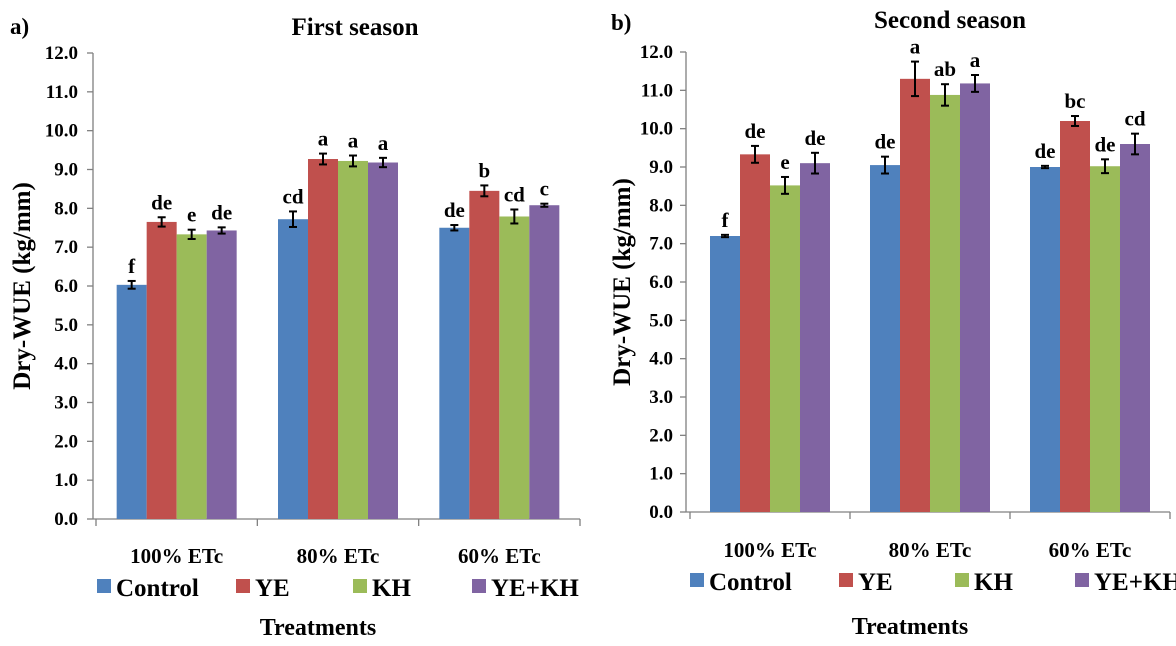 This screenshot has width=1176, height=646. I want to click on significance-label: b, so click(484, 170).